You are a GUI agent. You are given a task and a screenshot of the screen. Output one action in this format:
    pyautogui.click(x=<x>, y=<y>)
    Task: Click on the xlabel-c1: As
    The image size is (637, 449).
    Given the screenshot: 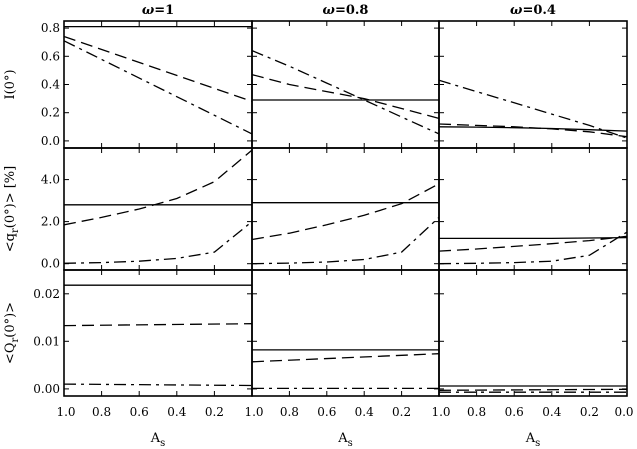 What is the action you would take?
    pyautogui.click(x=158, y=440)
    